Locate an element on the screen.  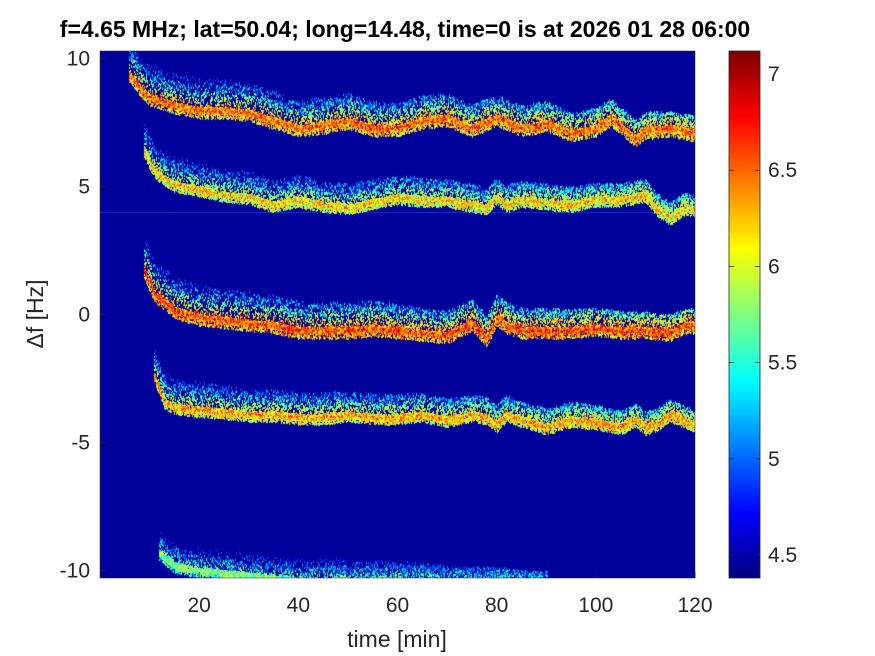
y-tick-label: 5 is located at coordinates (84, 187).